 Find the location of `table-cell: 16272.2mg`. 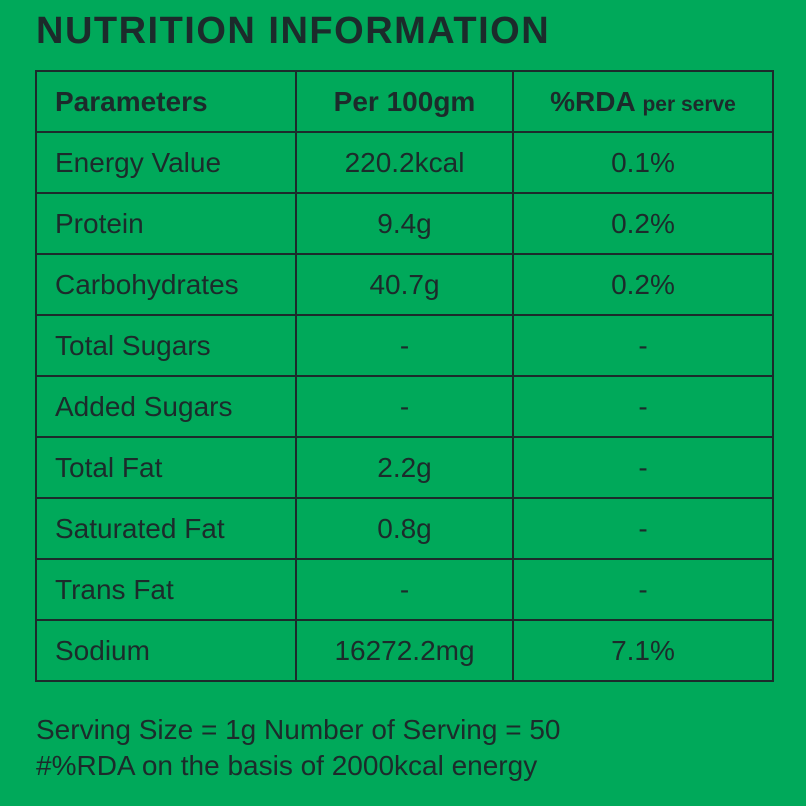

table-cell: 16272.2mg is located at coordinates (404, 650).